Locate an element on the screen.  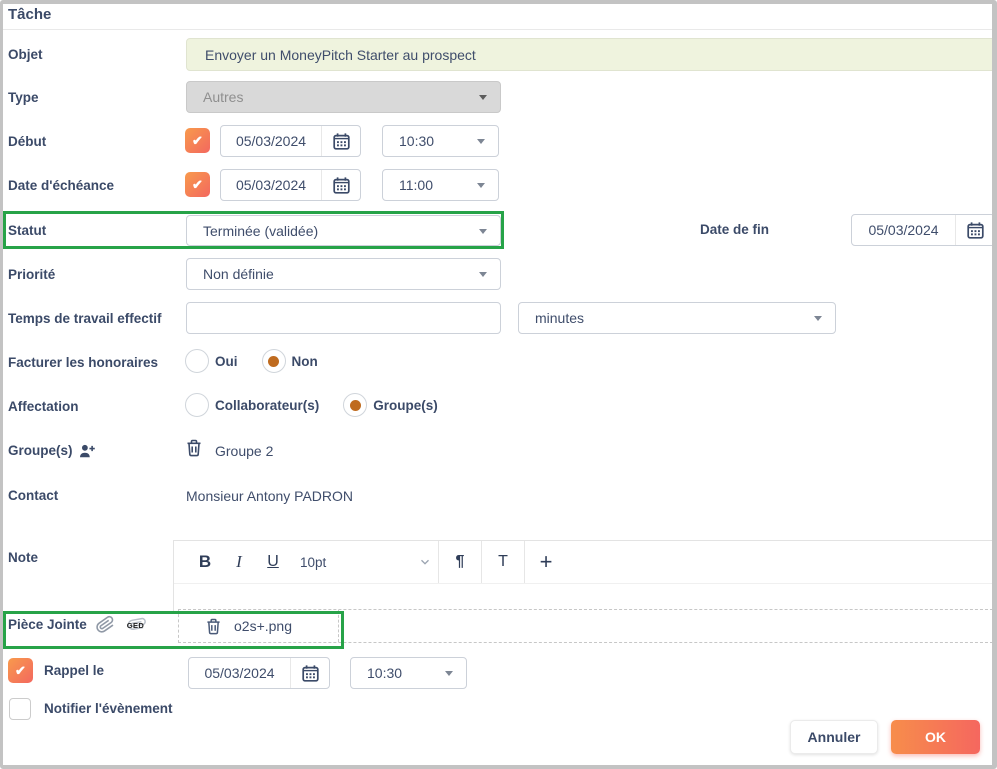
paperclip-icon is located at coordinates (105, 624).